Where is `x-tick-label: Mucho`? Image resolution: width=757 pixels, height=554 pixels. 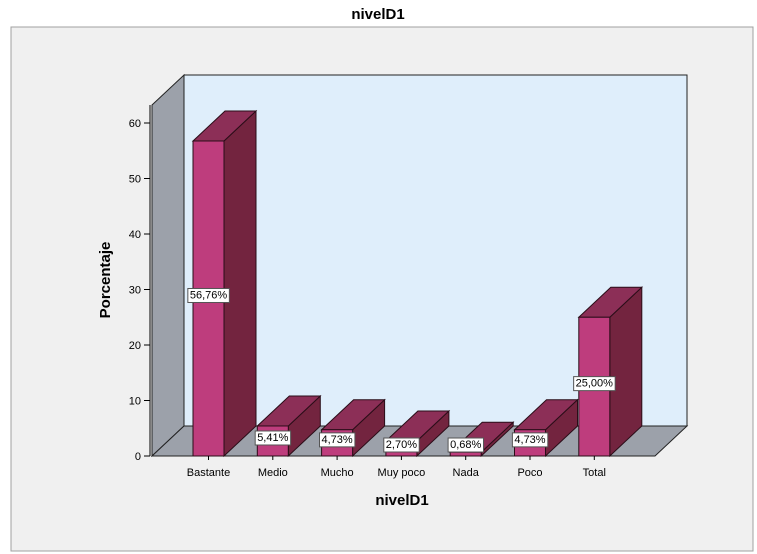
x-tick-label: Mucho is located at coordinates (337, 473).